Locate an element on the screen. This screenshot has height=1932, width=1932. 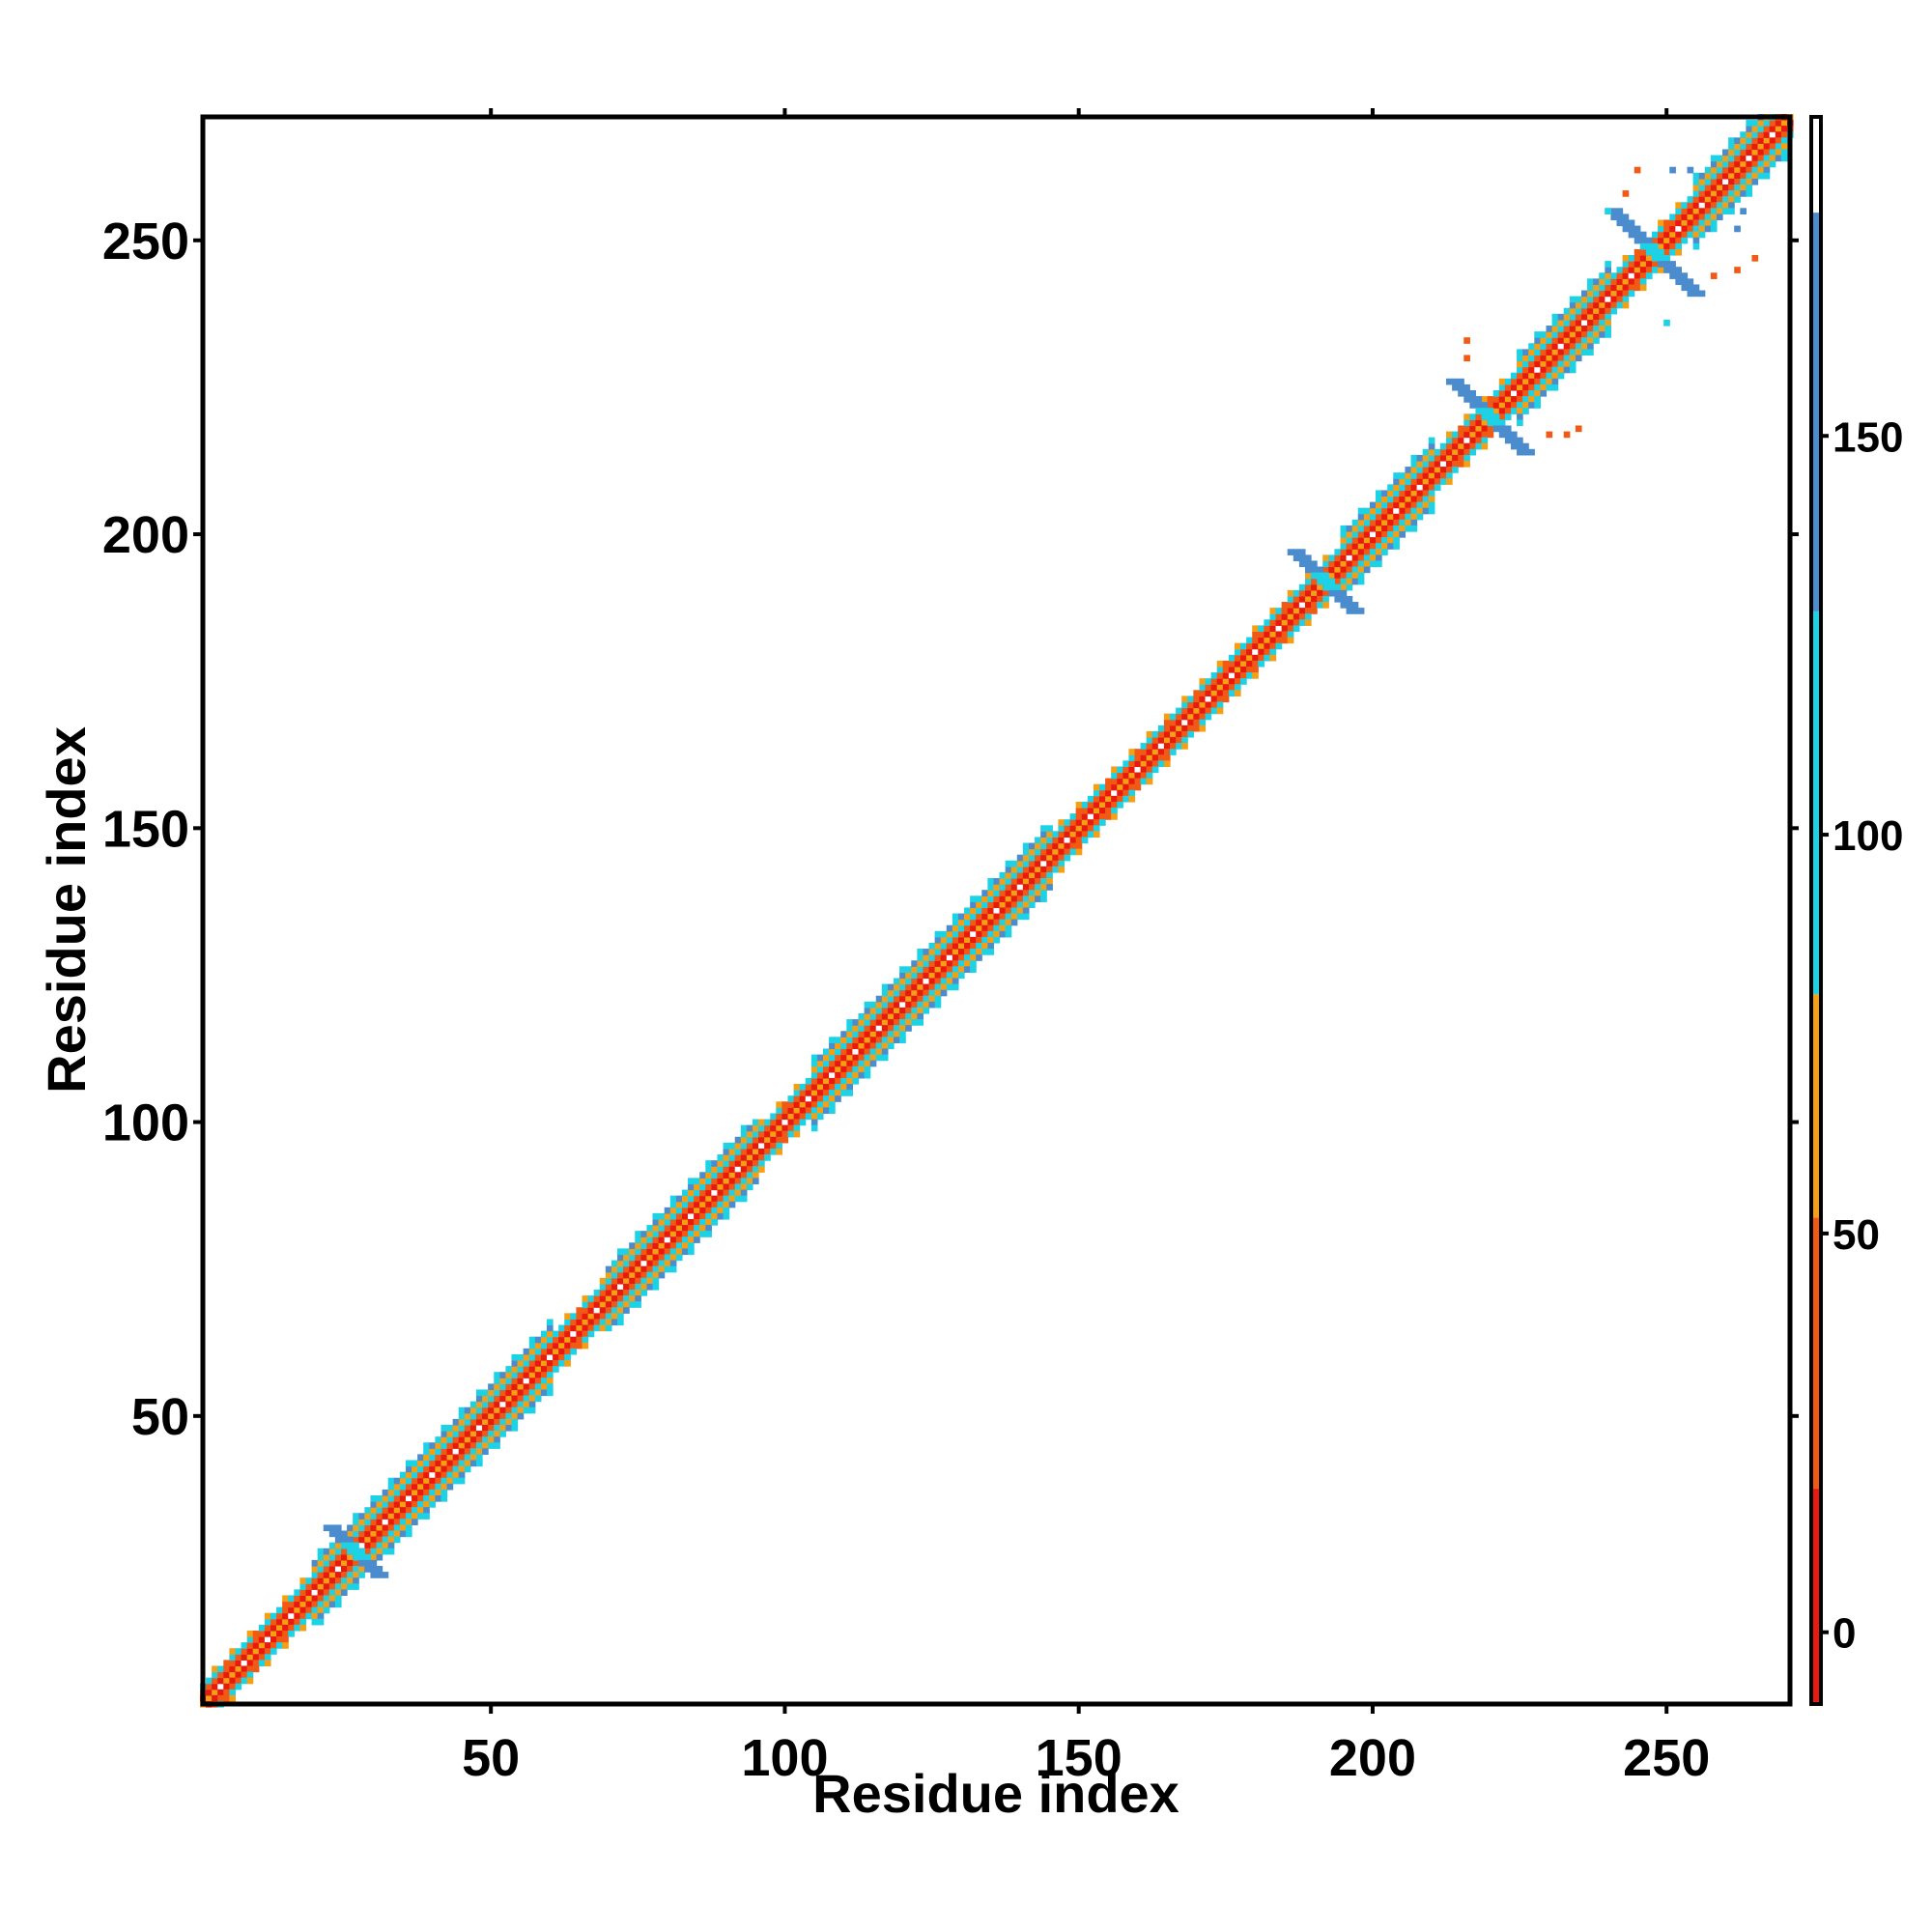
colorbar-tick-label: 150 is located at coordinates (1868, 437).